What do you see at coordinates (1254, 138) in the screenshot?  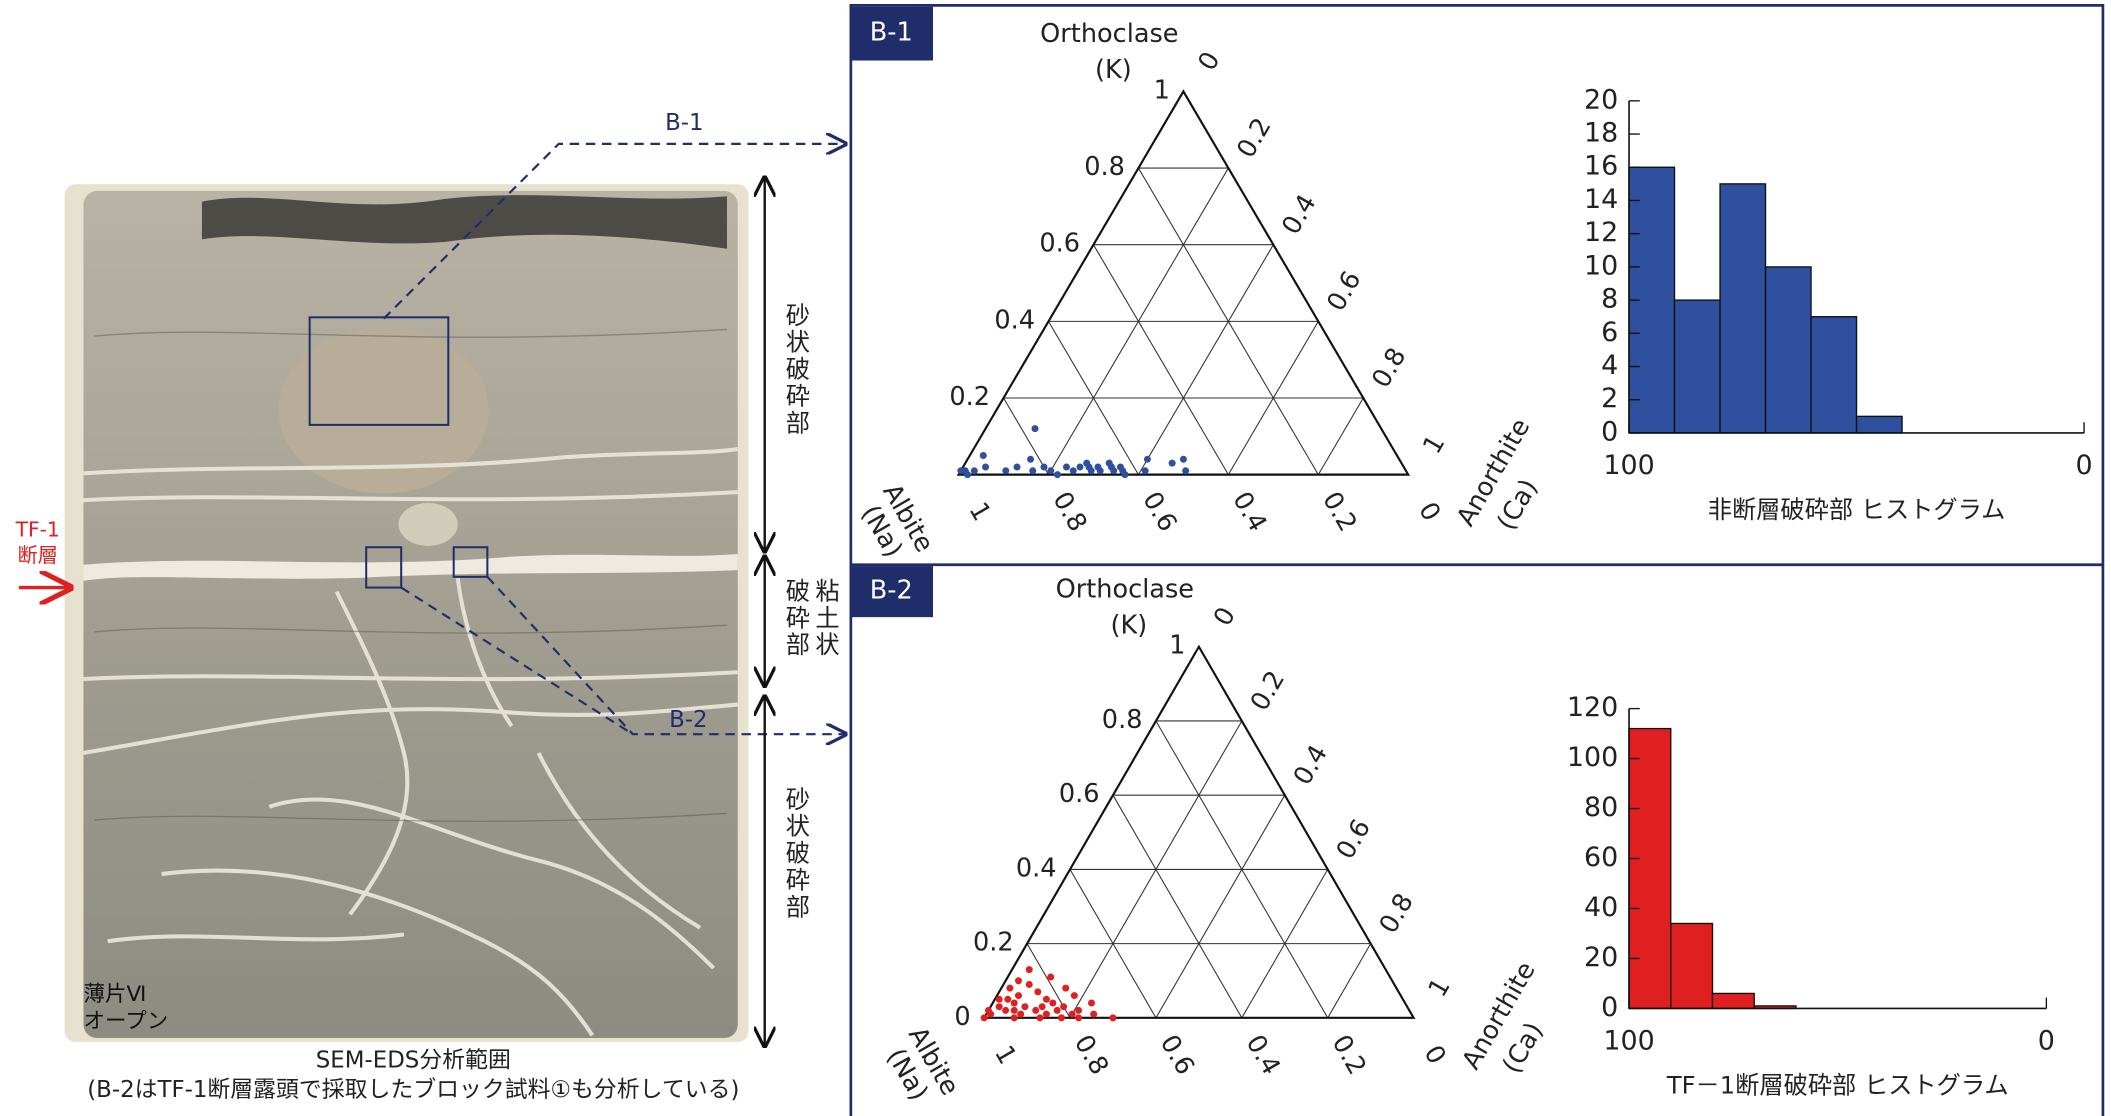 I see `ca-tick-label: 0.2` at bounding box center [1254, 138].